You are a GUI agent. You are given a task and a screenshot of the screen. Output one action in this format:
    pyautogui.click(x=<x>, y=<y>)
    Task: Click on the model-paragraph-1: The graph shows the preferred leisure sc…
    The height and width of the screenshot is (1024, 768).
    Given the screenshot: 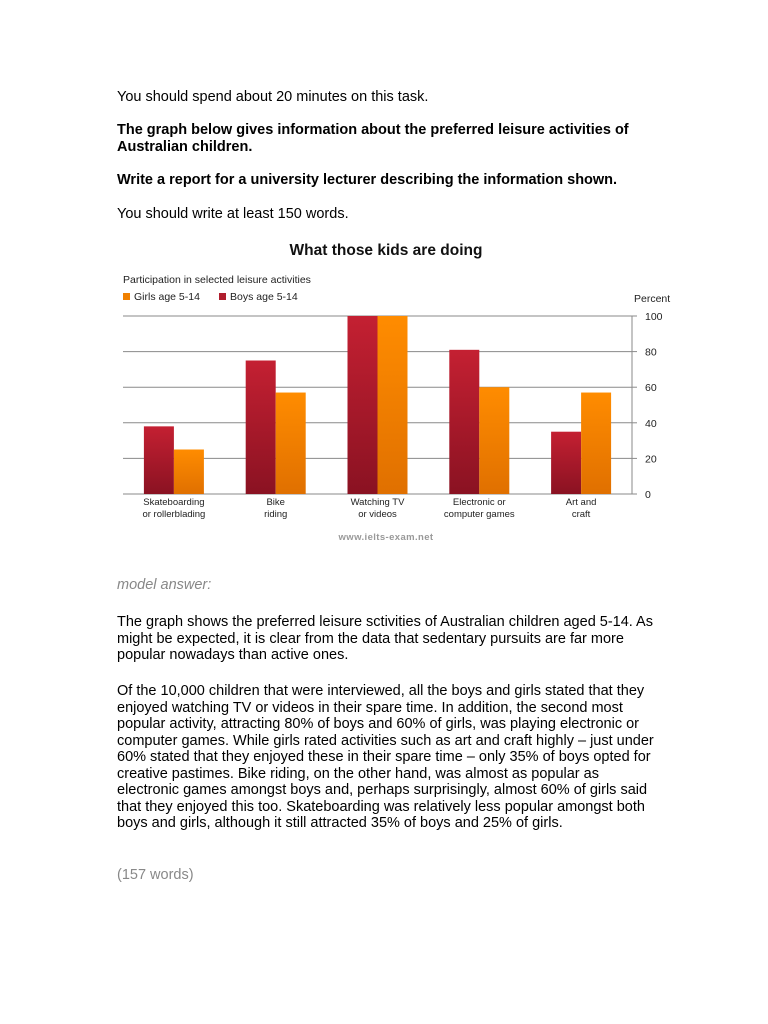 What is the action you would take?
    pyautogui.click(x=385, y=638)
    